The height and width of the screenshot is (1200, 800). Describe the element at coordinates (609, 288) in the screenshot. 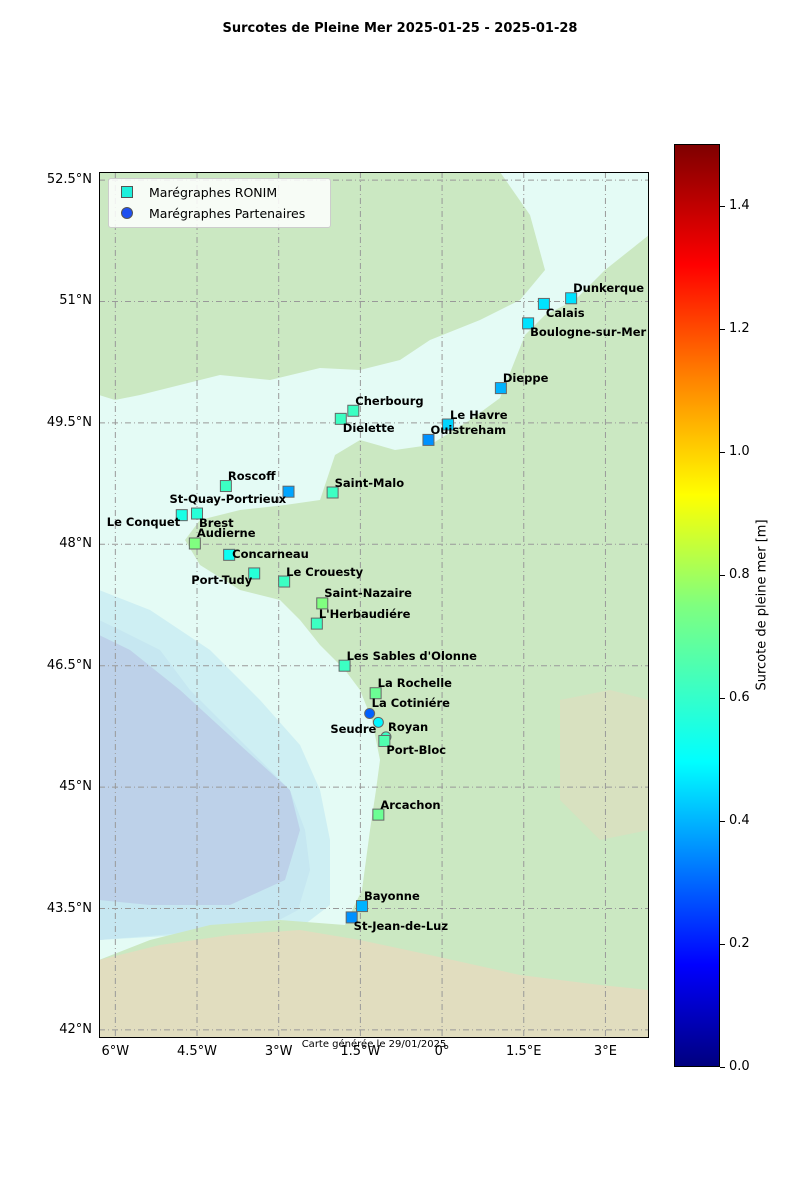

I see `station-label: Dunkerque` at that location.